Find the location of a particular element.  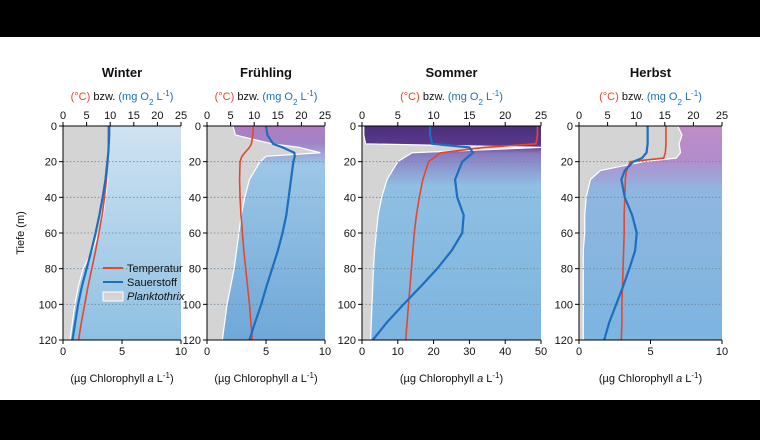

panel-title: Frühling is located at coordinates (266, 72).